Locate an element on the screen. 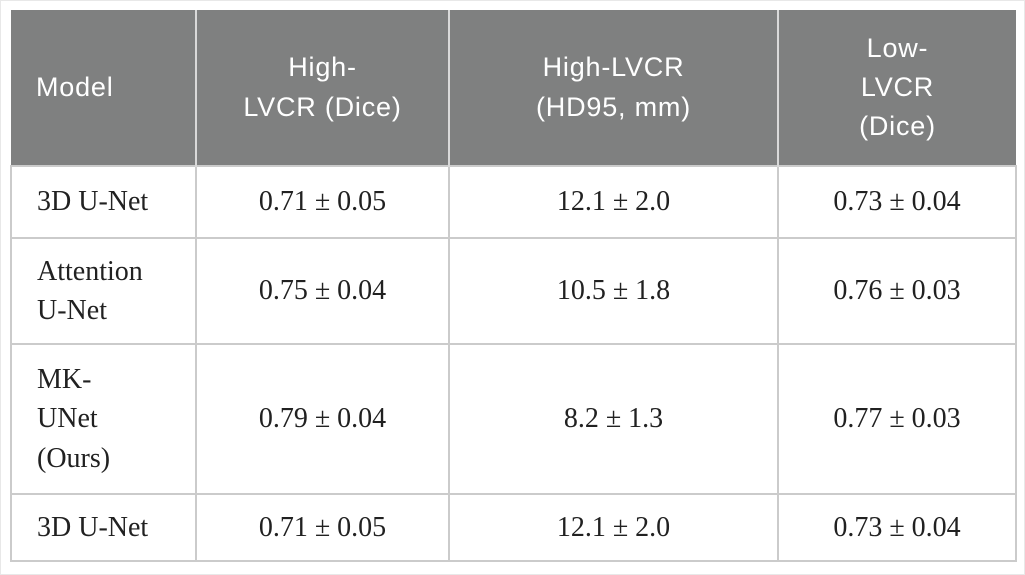  high-lvcr-dice-cell: 0.79 ± 0.04 is located at coordinates (322, 419).